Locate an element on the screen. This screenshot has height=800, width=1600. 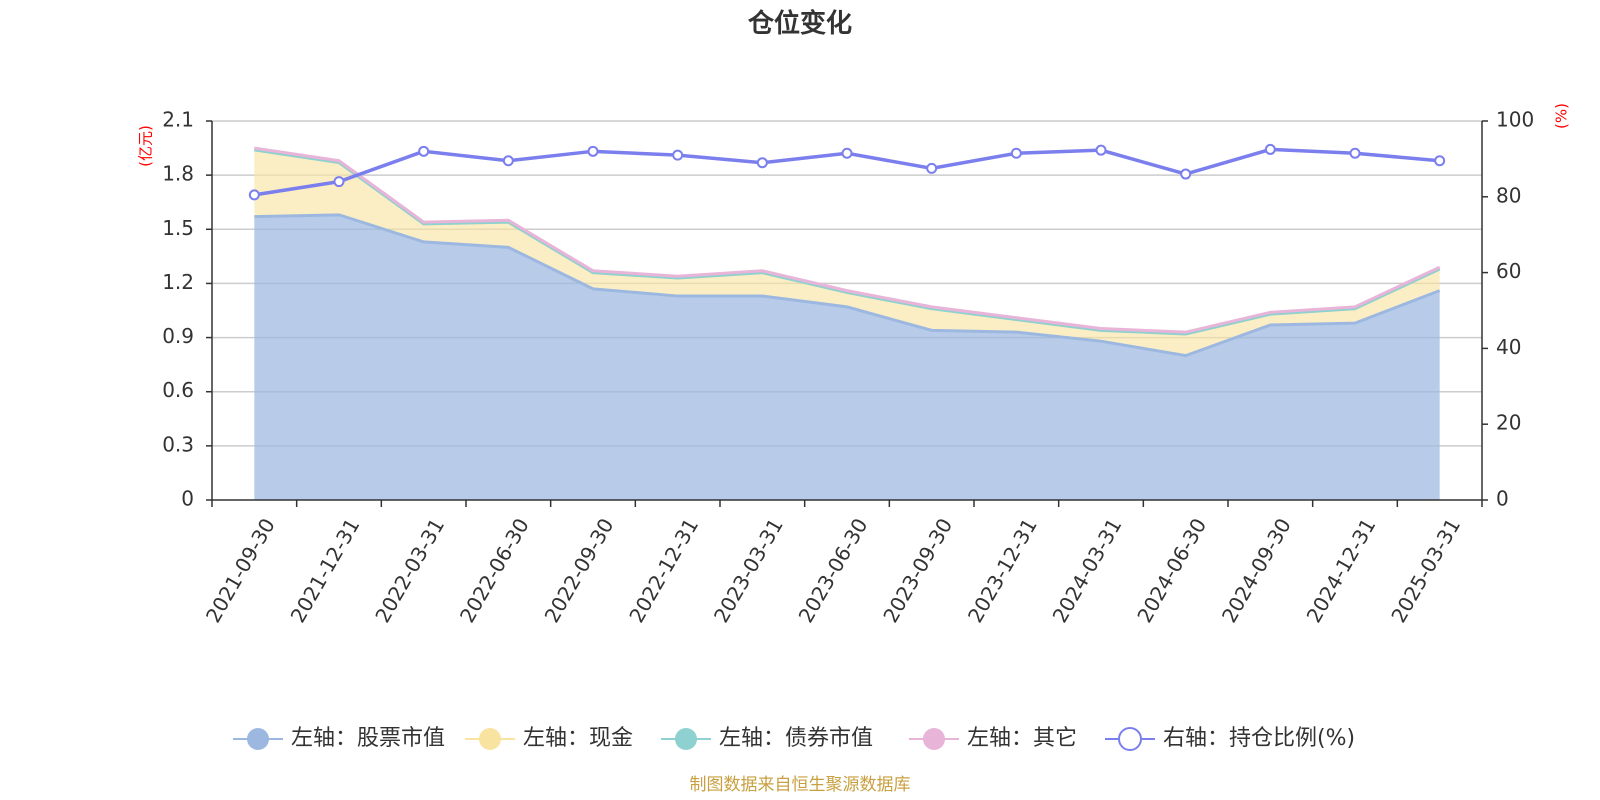
x-tick-label: 2023-06-30 is located at coordinates (833, 570).